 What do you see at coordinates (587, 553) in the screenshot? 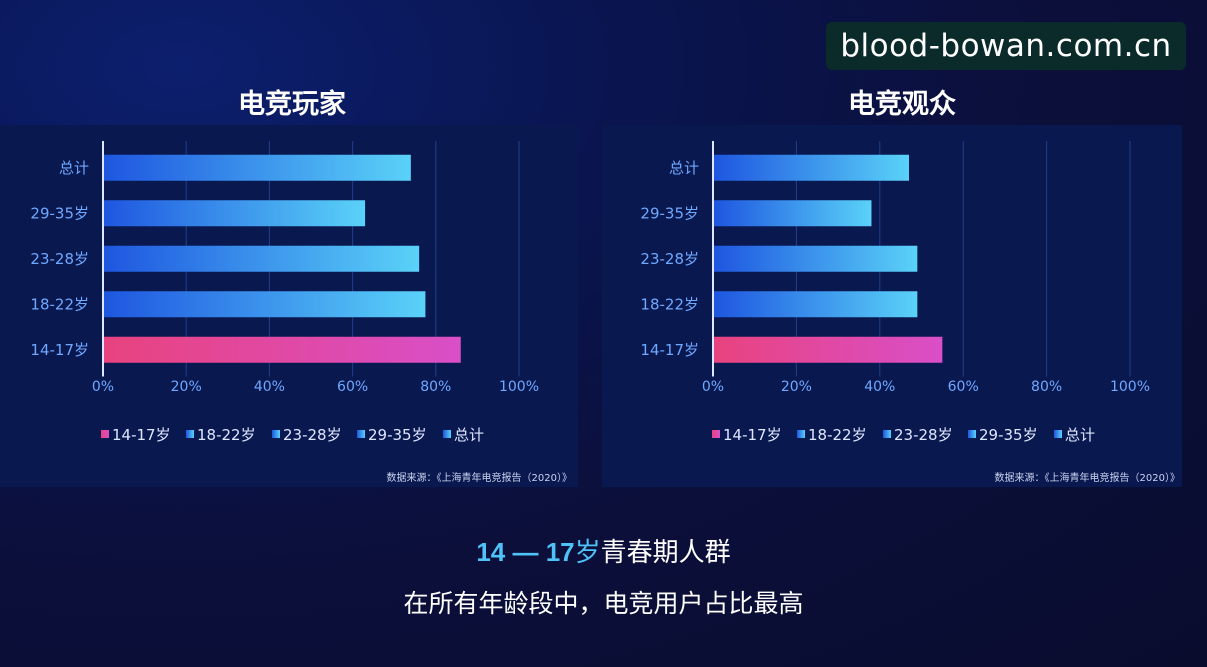
I see `headline-unit: 岁` at bounding box center [587, 553].